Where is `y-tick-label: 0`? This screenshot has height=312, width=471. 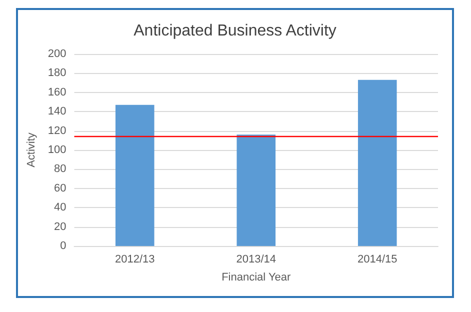
y-tick-label: 0 is located at coordinates (63, 246).